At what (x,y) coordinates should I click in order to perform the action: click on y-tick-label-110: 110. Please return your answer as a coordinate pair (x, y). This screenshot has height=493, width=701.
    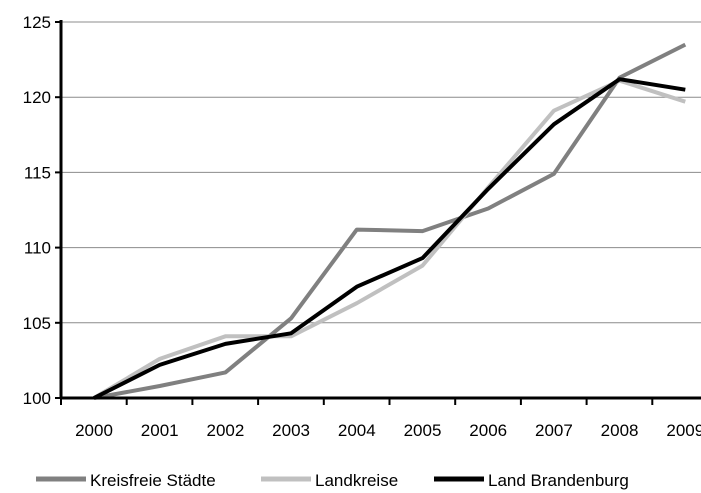
    Looking at the image, I should click on (37, 248).